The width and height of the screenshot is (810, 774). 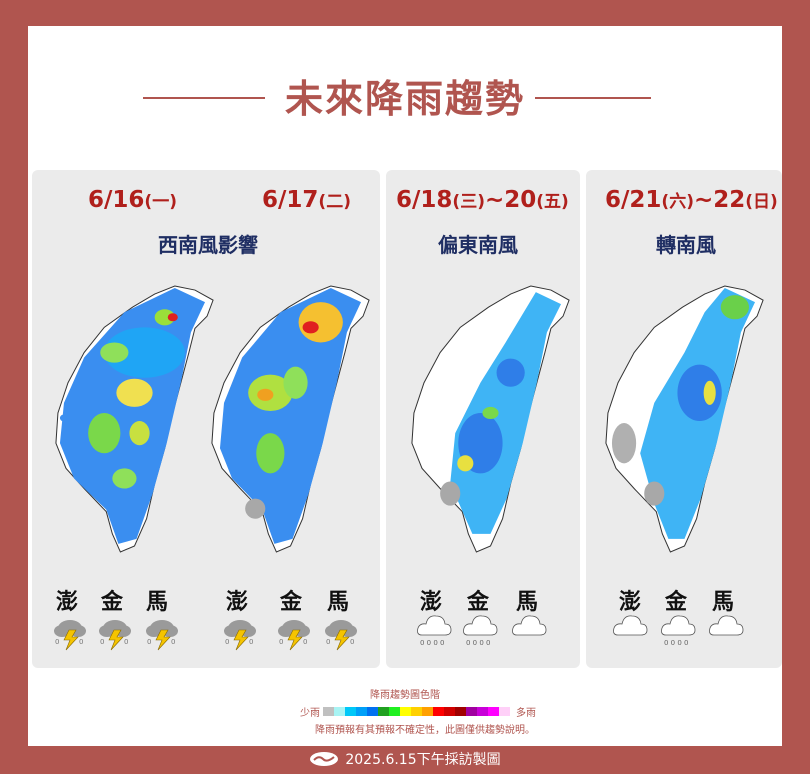 I want to click on legend-swatches, so click(x=416, y=711).